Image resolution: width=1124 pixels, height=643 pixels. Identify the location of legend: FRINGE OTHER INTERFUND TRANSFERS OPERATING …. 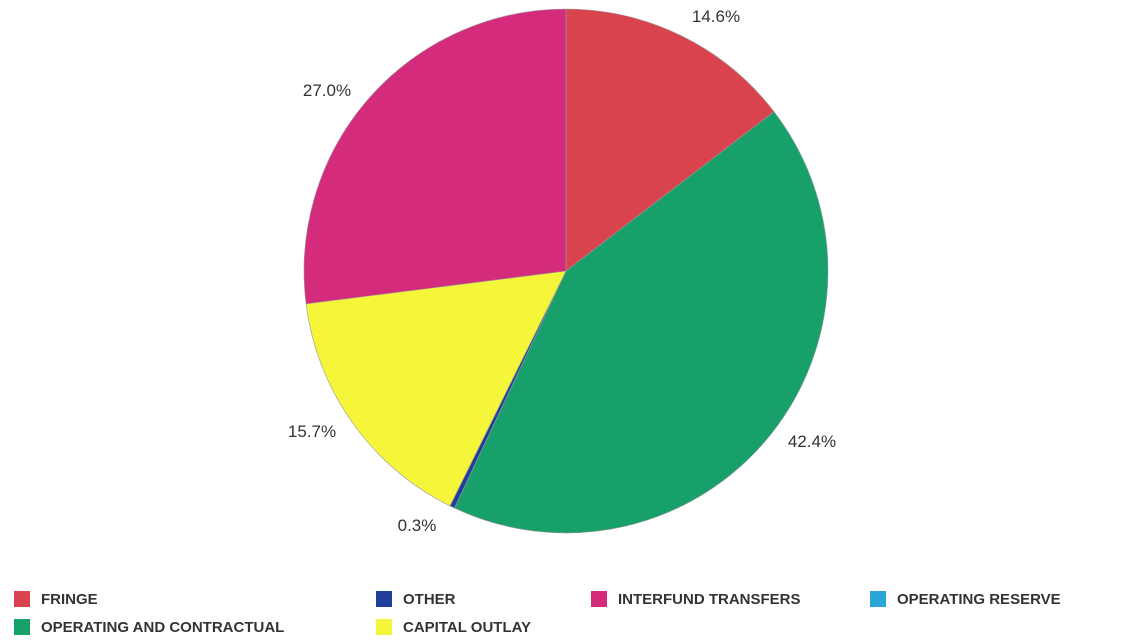
(537, 613).